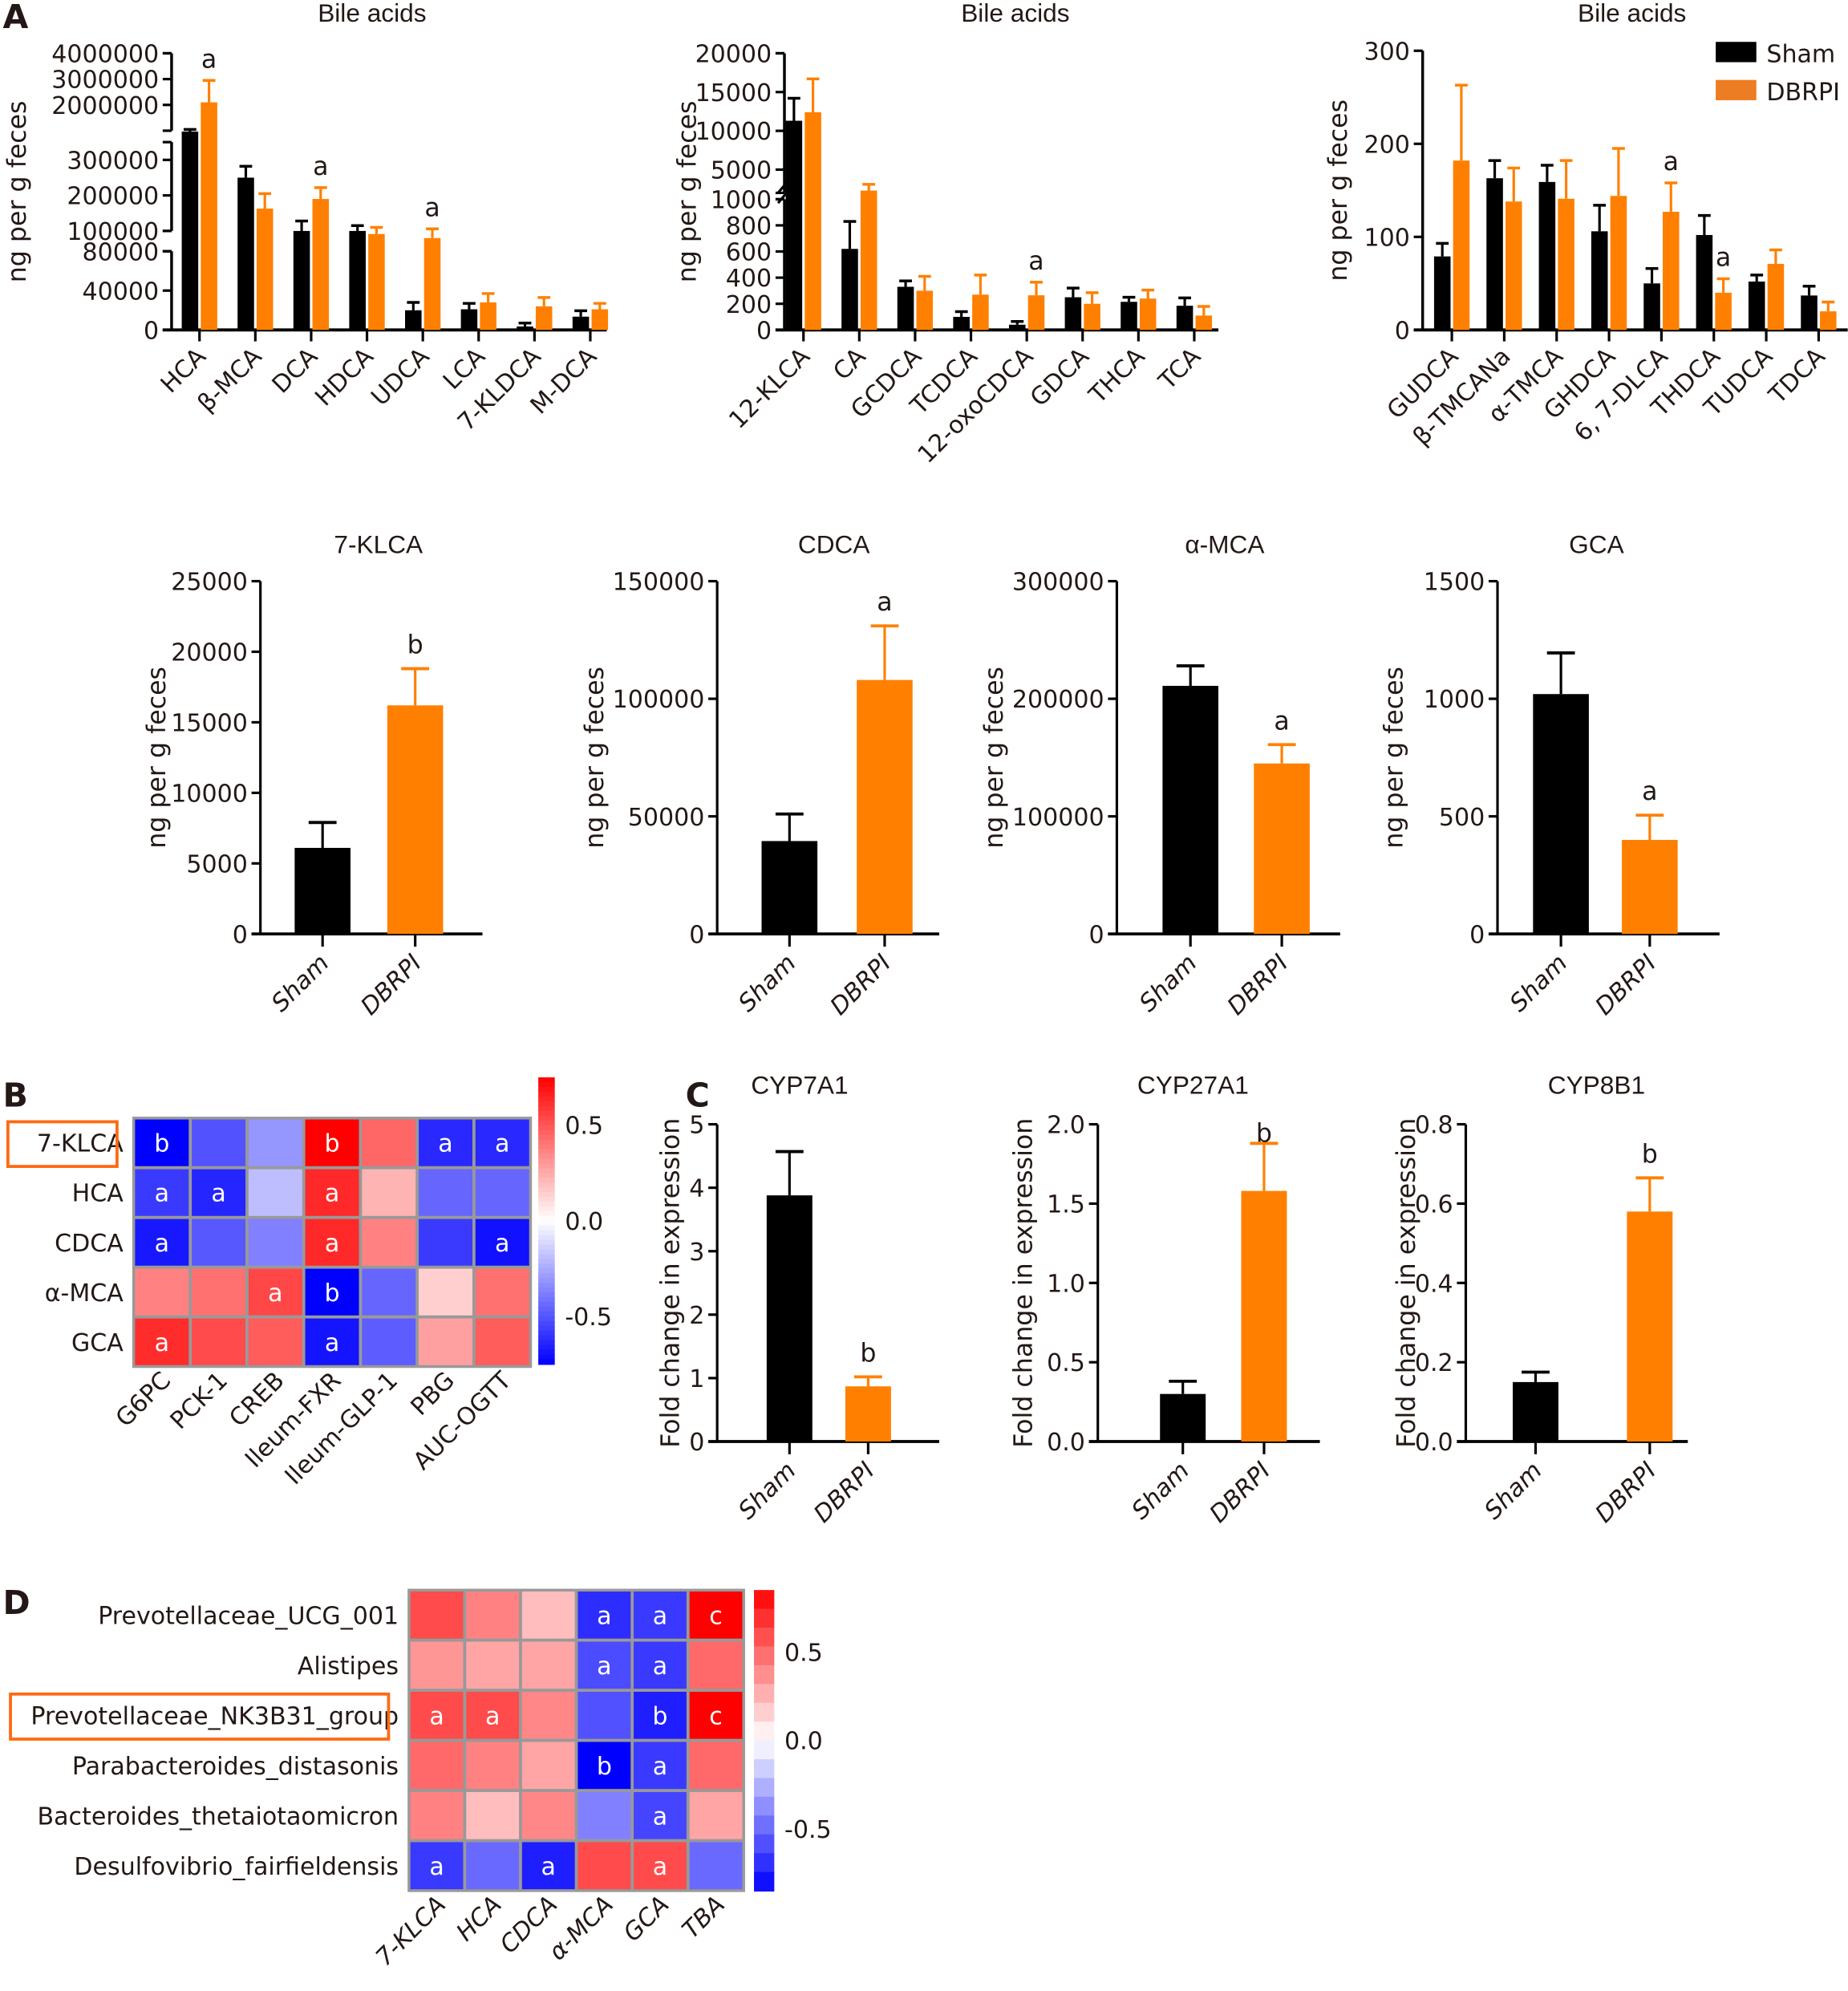  What do you see at coordinates (97, 1343) in the screenshot?
I see `row-label: GCA` at bounding box center [97, 1343].